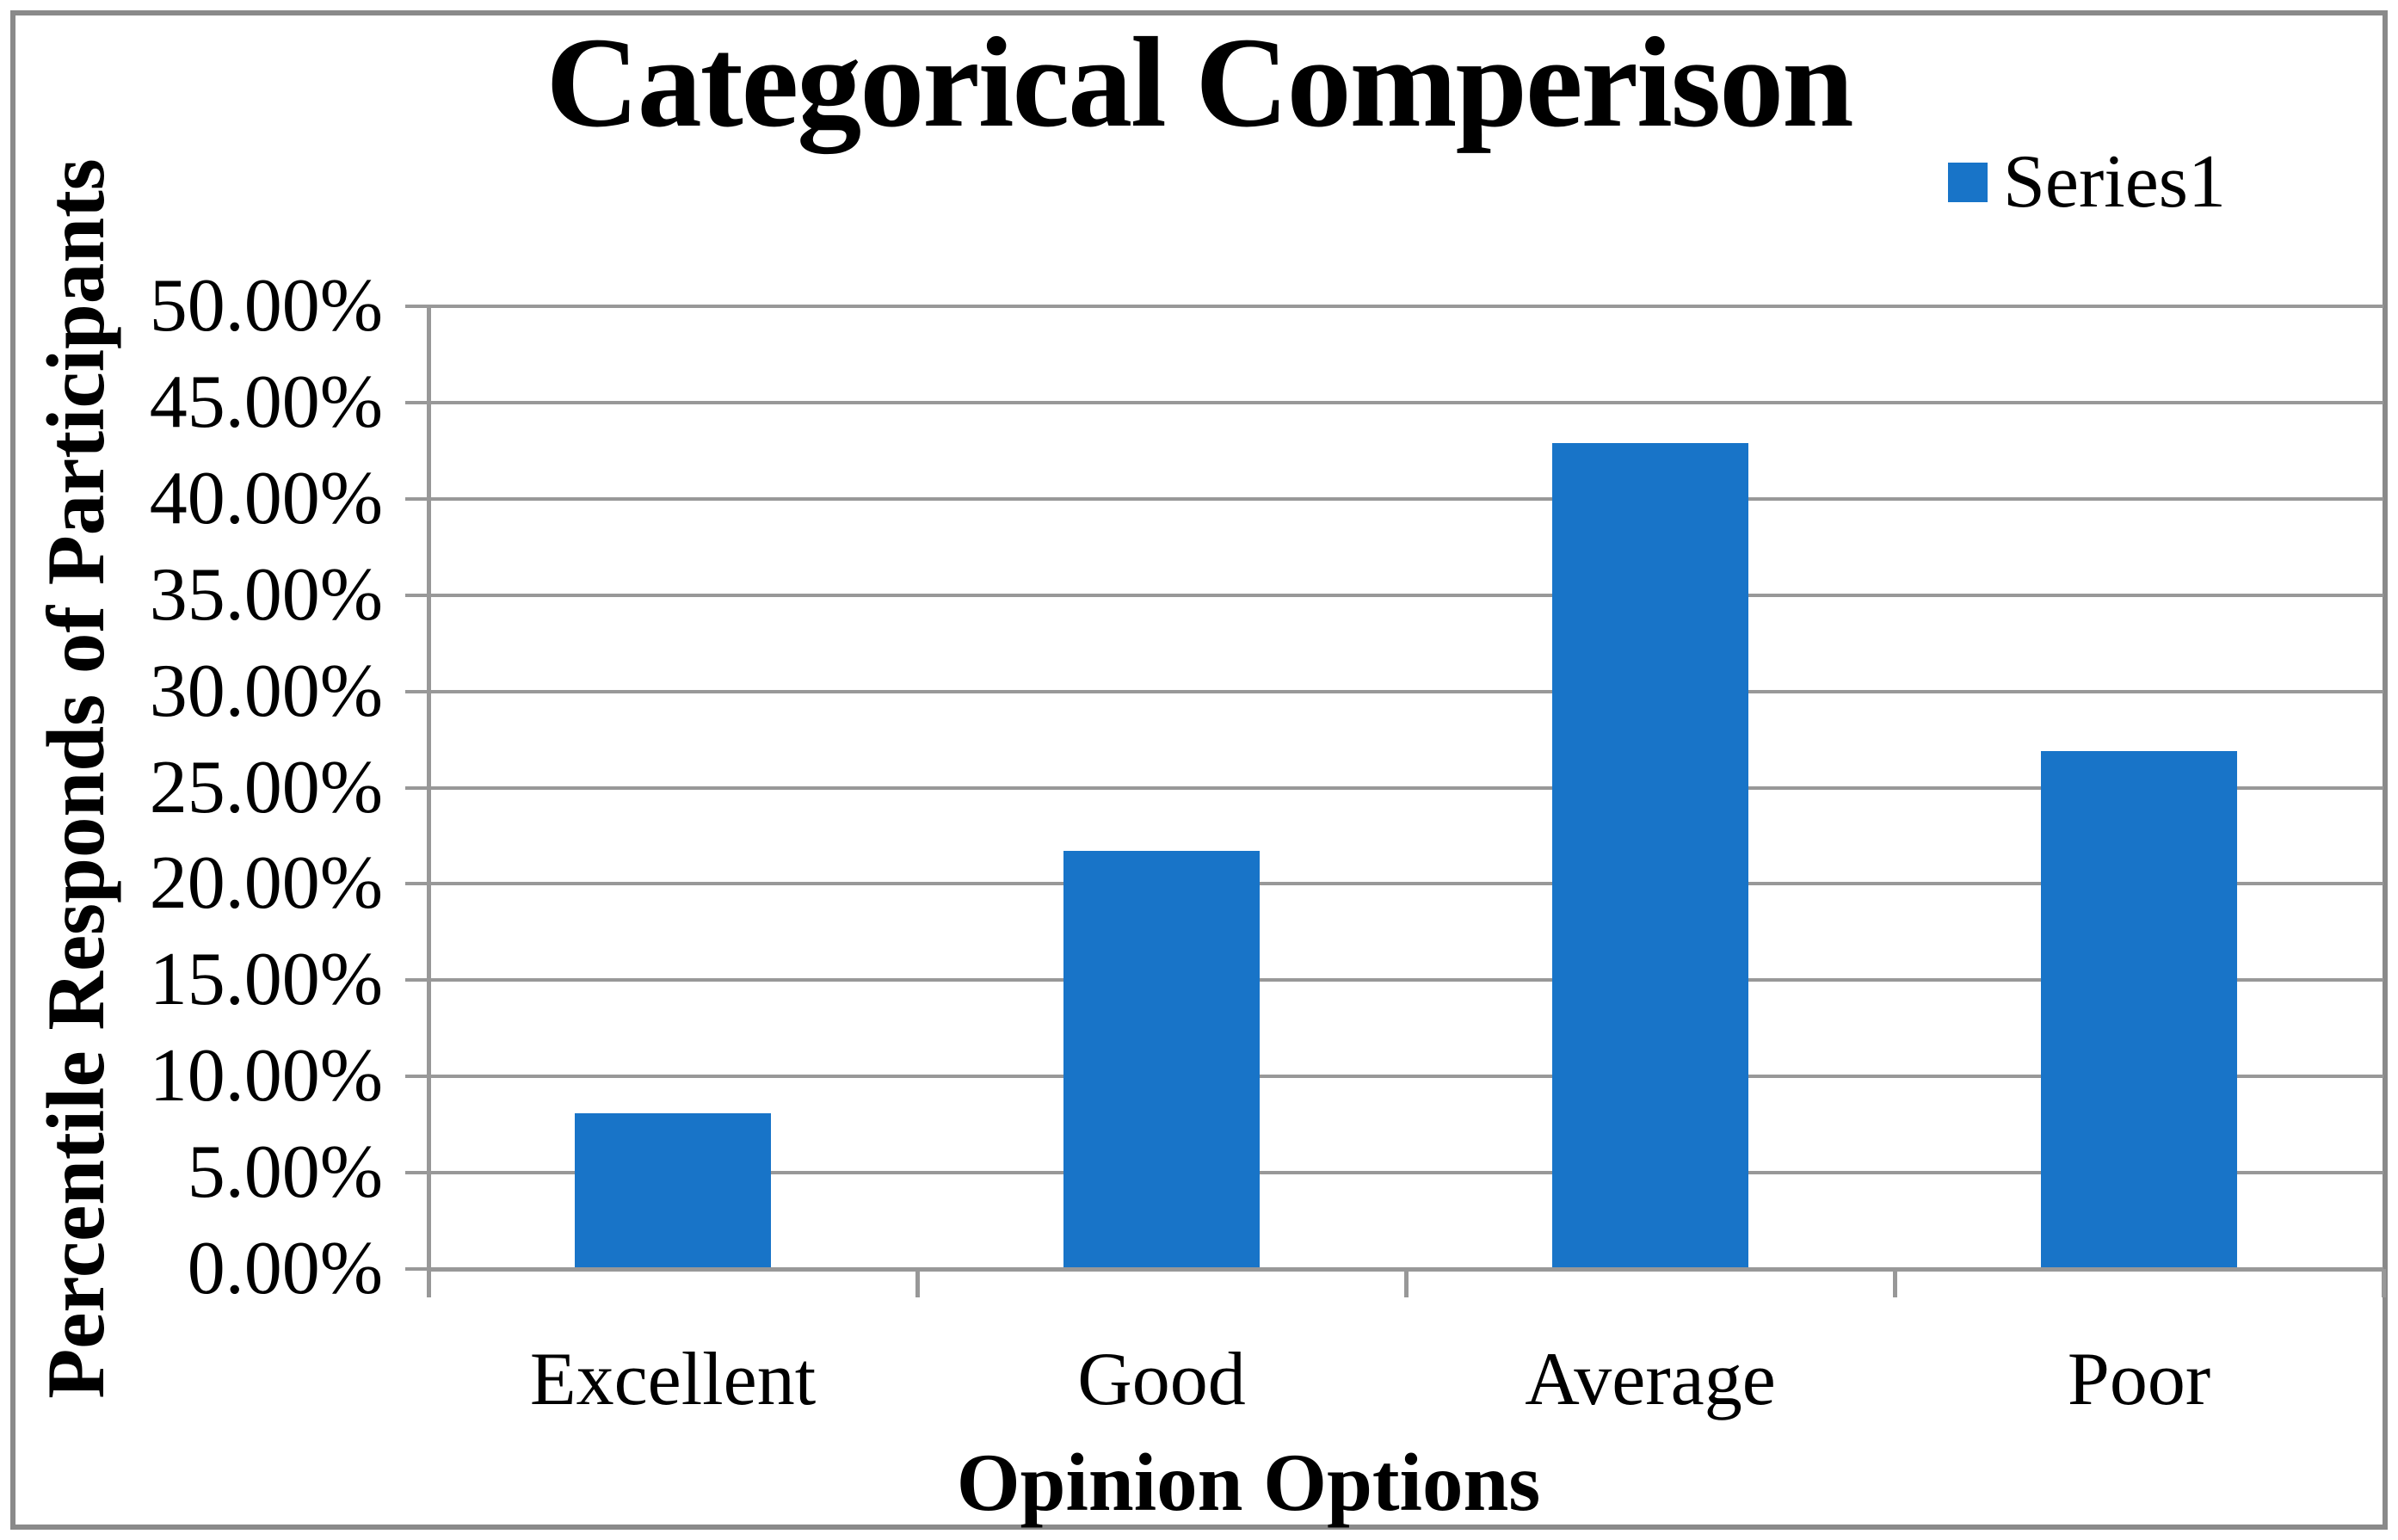 The width and height of the screenshot is (2398, 1540). What do you see at coordinates (673, 1380) in the screenshot?
I see `category-label-excellent: Excellent` at bounding box center [673, 1380].